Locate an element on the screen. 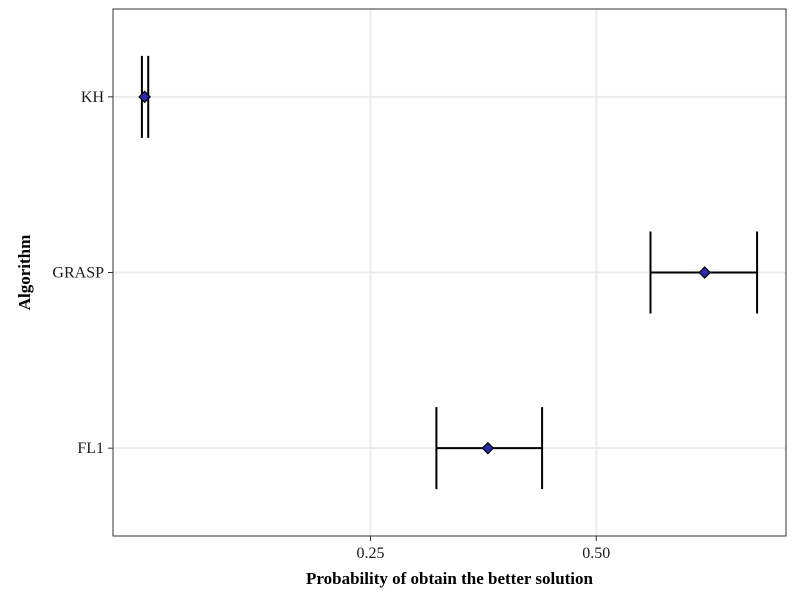  x-tick-label: 0.50 is located at coordinates (596, 553).